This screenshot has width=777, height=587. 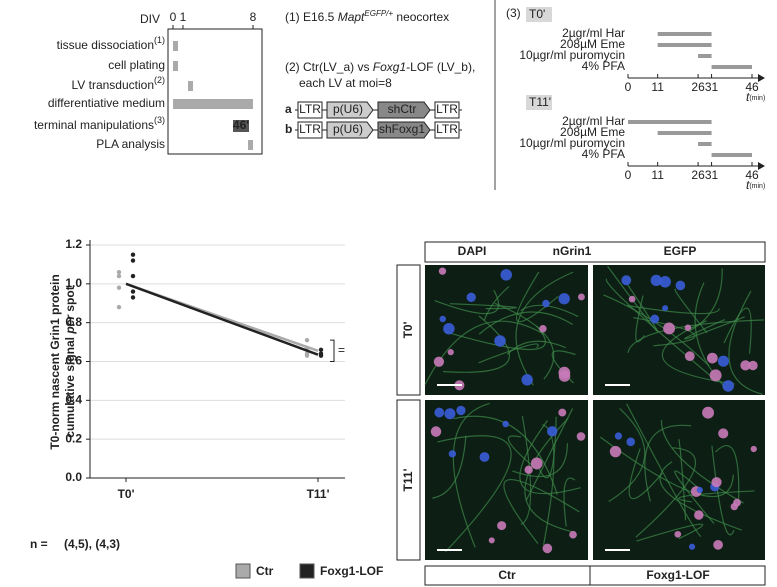 I want to click on construct-label: LTR, so click(x=310, y=109).